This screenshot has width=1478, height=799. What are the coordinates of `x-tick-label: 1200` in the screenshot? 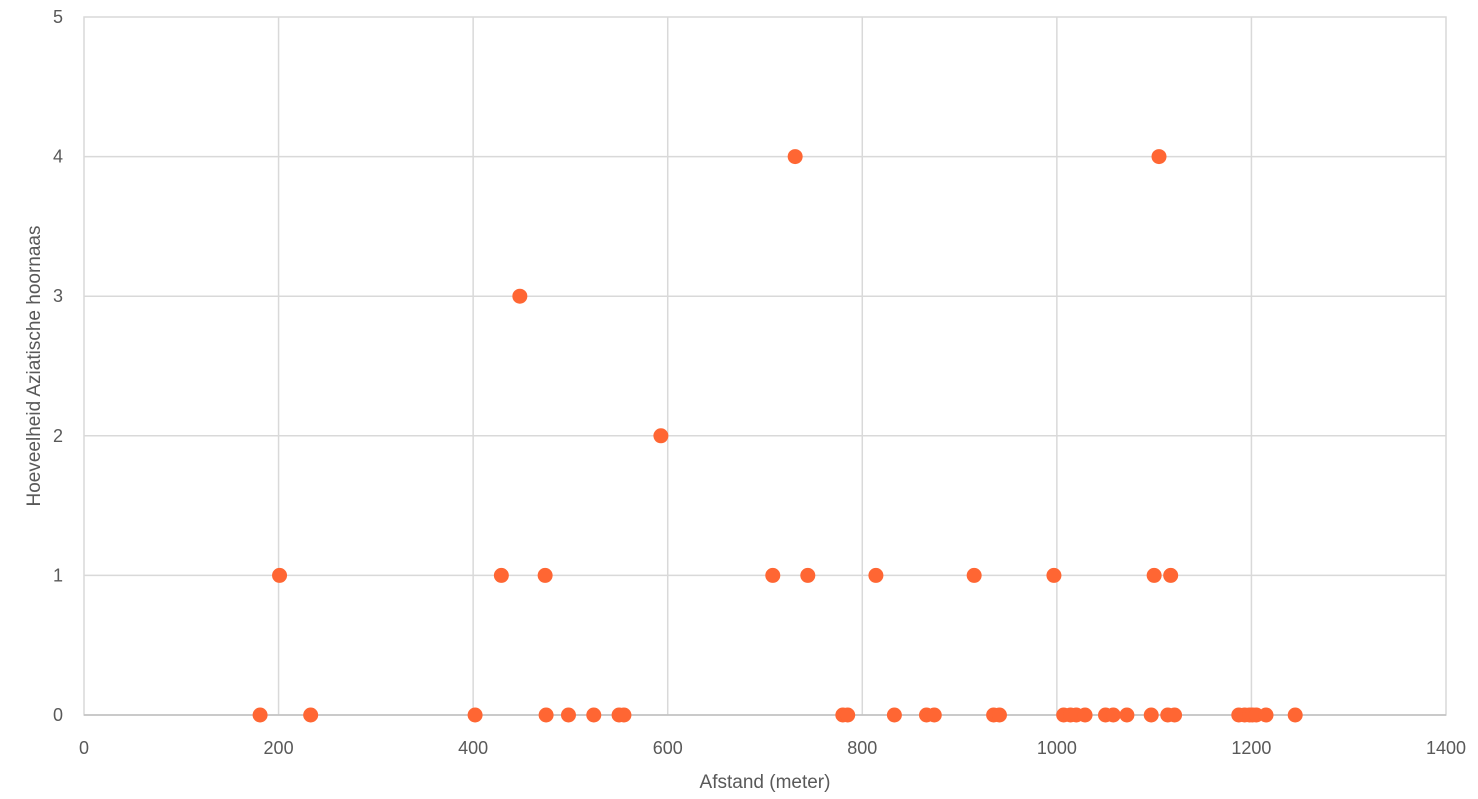 It's located at (1251, 748).